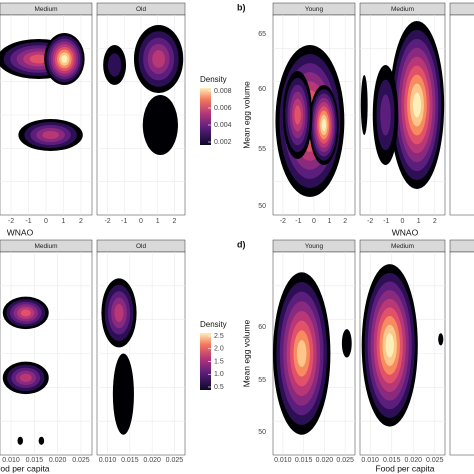 Image resolution: width=474 pixels, height=474 pixels. Describe the element at coordinates (241, 244) in the screenshot. I see `panel-letter: d)` at that location.